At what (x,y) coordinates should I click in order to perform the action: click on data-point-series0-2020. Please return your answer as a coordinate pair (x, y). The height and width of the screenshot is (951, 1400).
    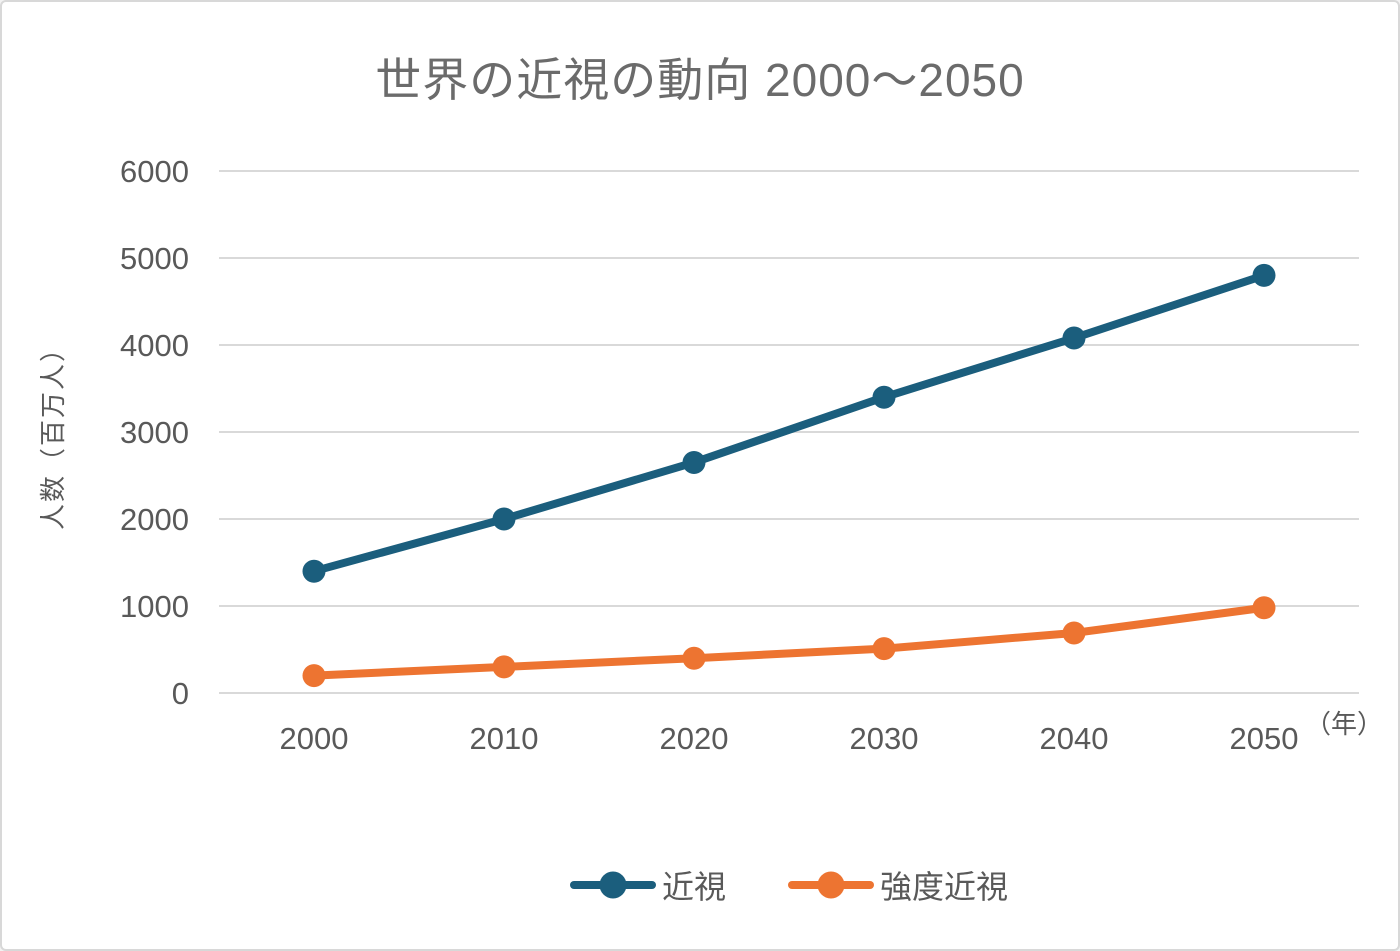
    Looking at the image, I should click on (694, 462).